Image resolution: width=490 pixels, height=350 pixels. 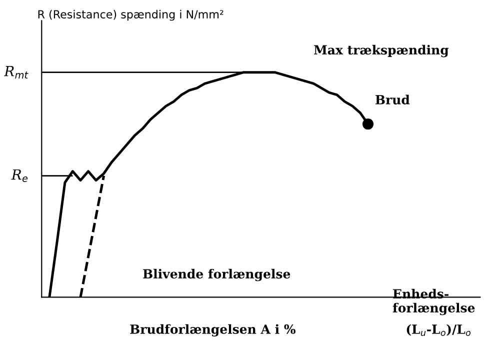 I want to click on y-axis-title: R (Resistance) spænding i N/mm², so click(x=131, y=15).